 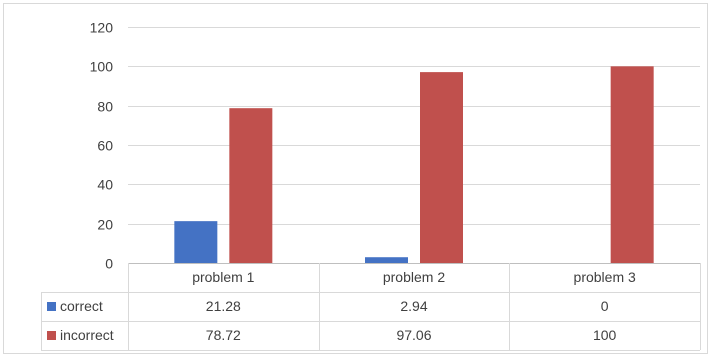 What do you see at coordinates (109, 264) in the screenshot?
I see `y-tick-label: 0` at bounding box center [109, 264].